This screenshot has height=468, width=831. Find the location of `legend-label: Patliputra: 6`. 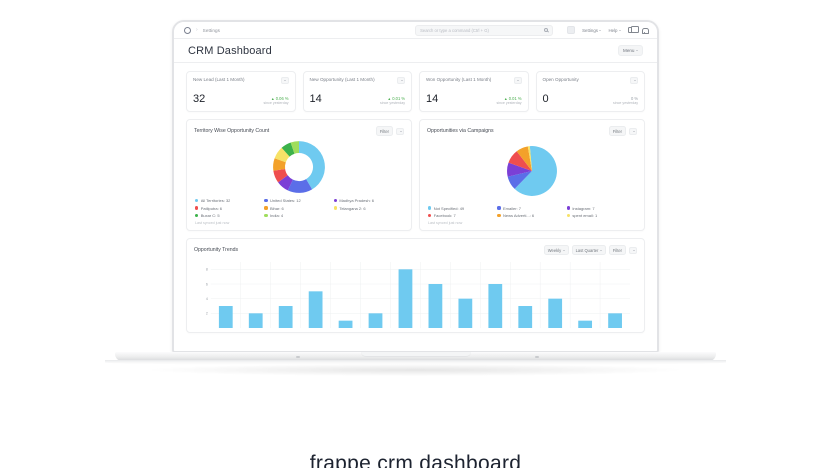

legend-label: Patliputra: 6 is located at coordinates (211, 208).